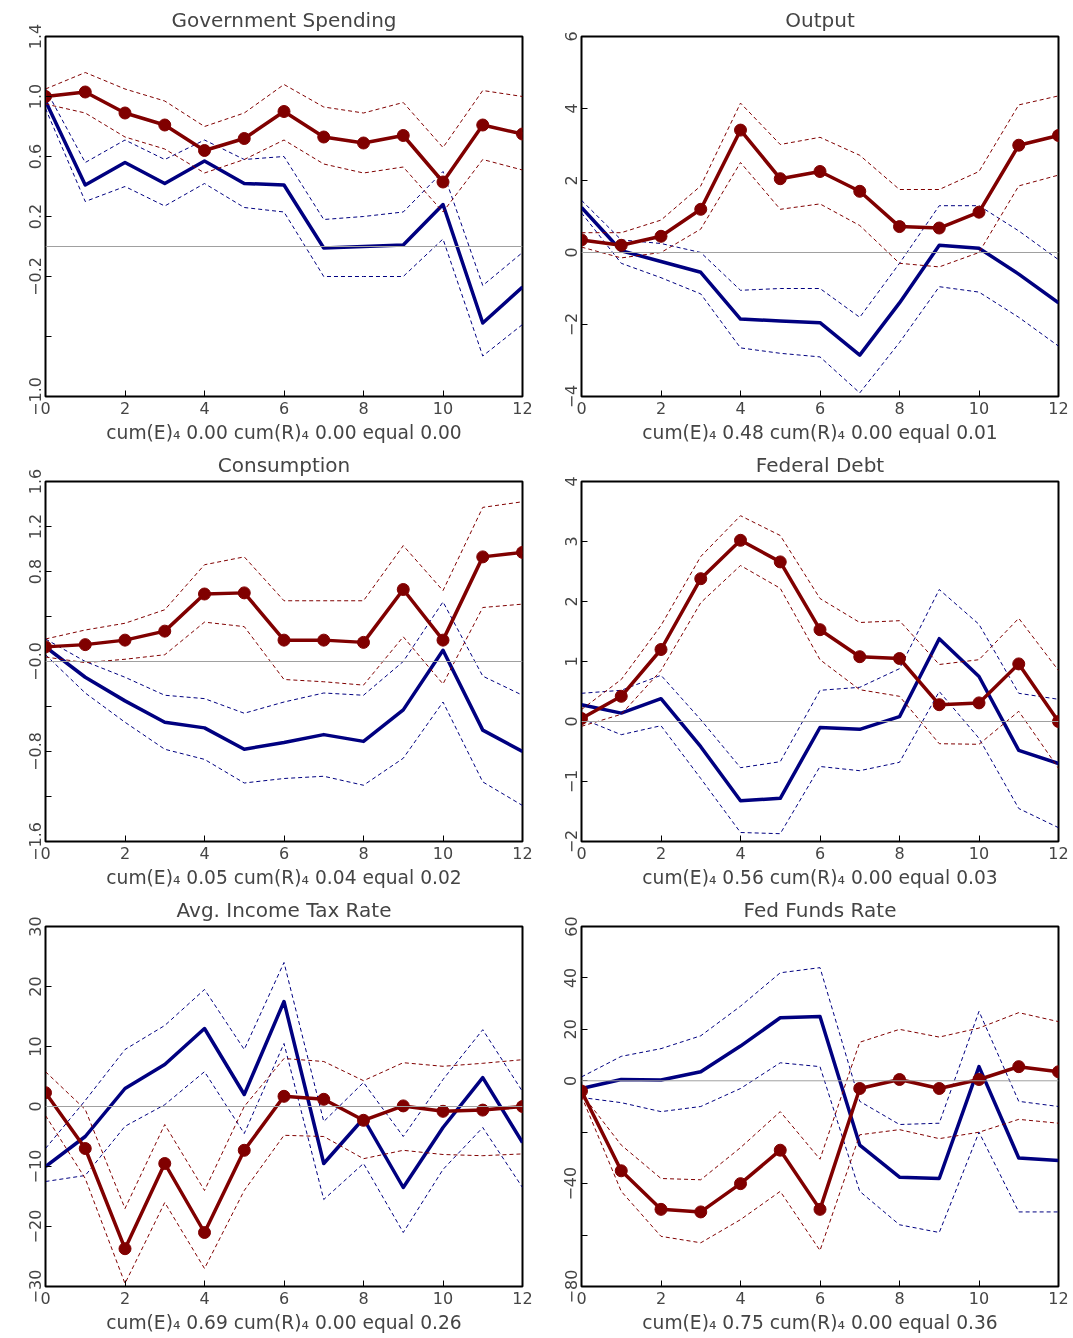  I want to click on x-axis-title: cum(E)₄ 0.75 cum(R)₄ 0.00 equal 0.36, so click(820, 1322).